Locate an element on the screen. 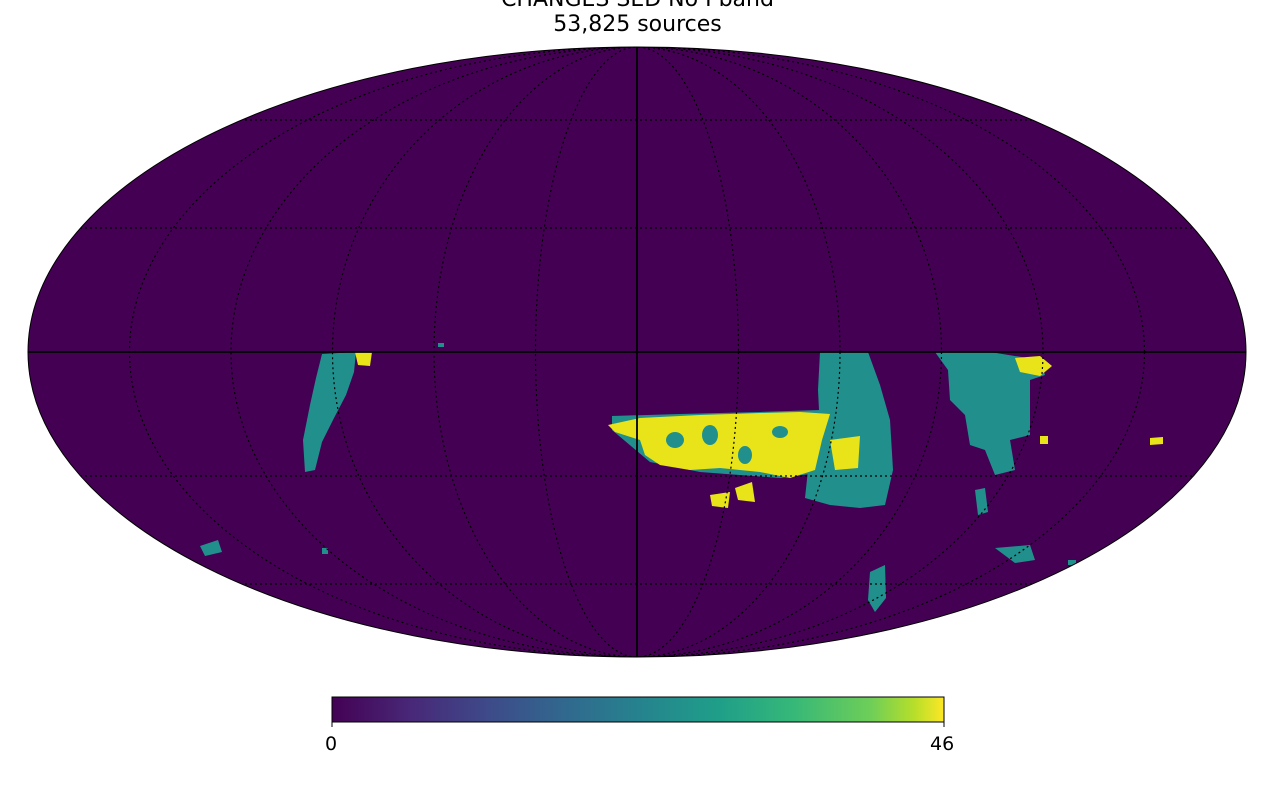 This screenshot has height=810, width=1275. colorbar-max-label: 46 is located at coordinates (942, 744).